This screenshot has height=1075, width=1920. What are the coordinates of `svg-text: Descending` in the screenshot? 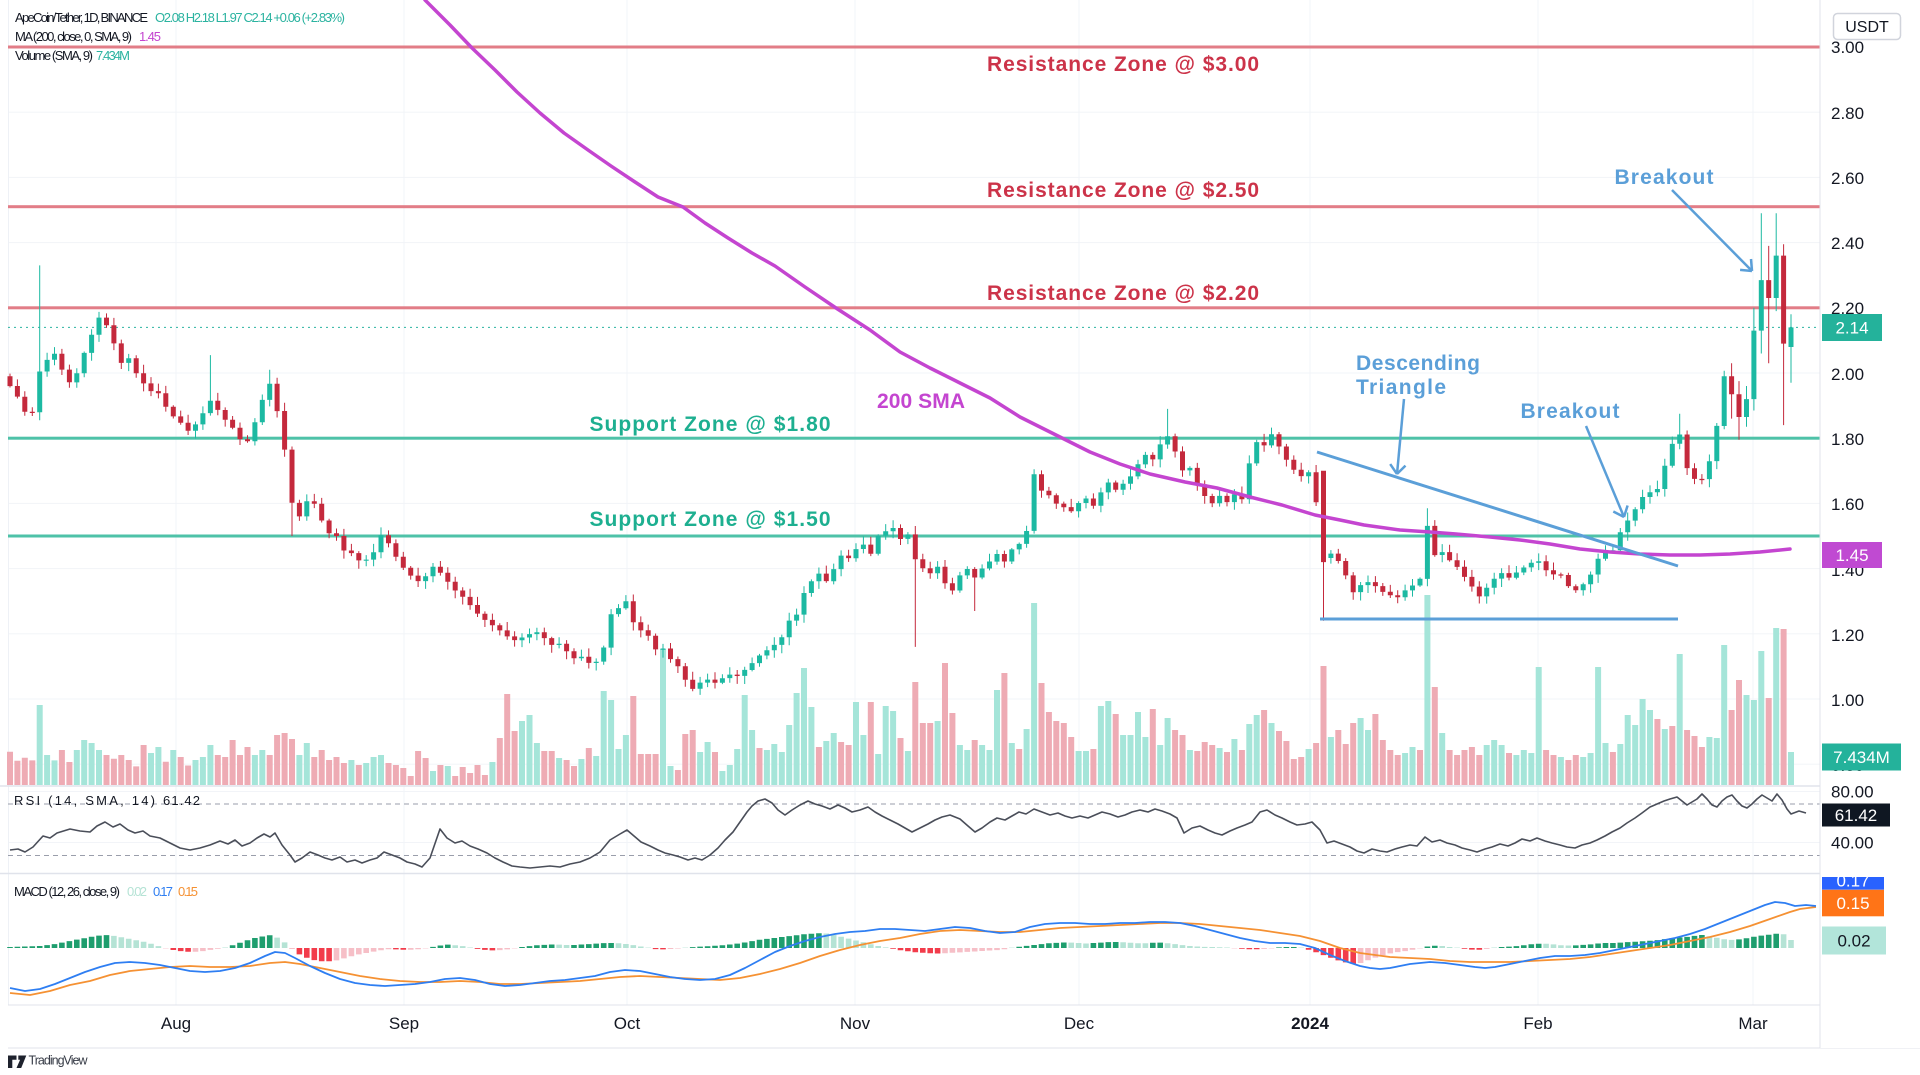 It's located at (1418, 363).